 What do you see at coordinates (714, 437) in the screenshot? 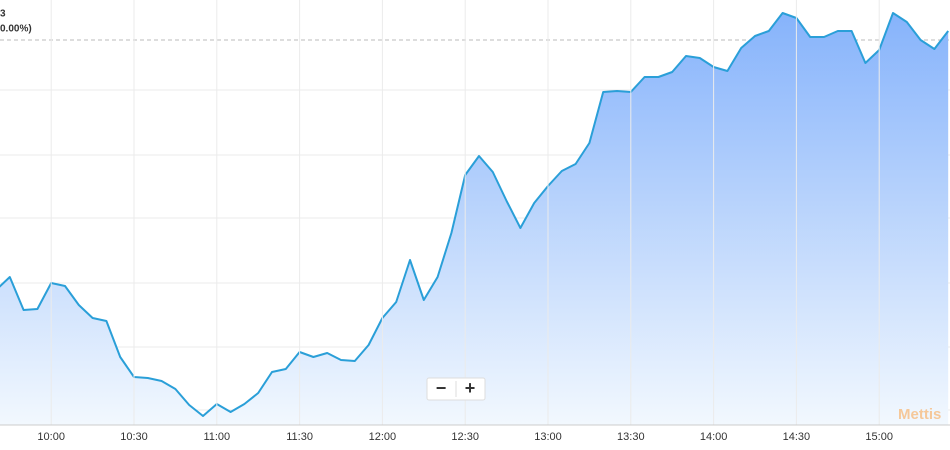
I see `x-tick-label: 14:00` at bounding box center [714, 437].